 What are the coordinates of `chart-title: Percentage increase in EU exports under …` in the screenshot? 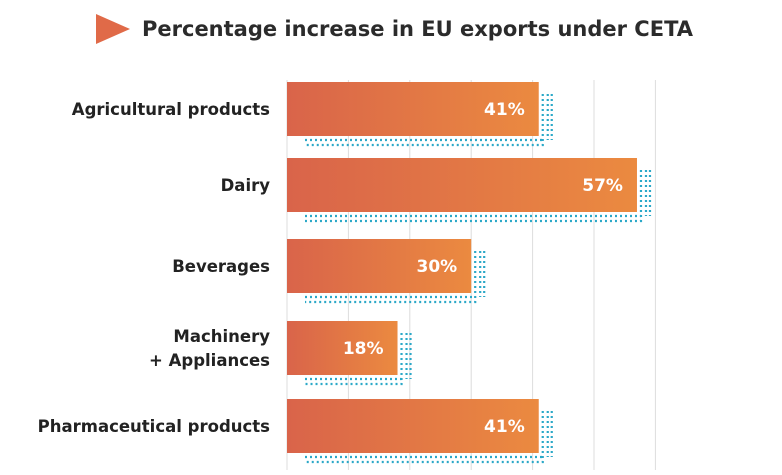 It's located at (418, 29).